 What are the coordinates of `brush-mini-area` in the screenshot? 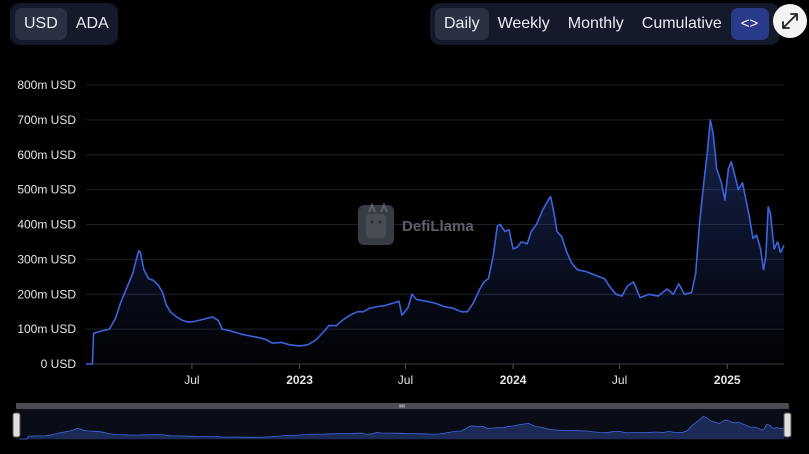 It's located at (402, 427).